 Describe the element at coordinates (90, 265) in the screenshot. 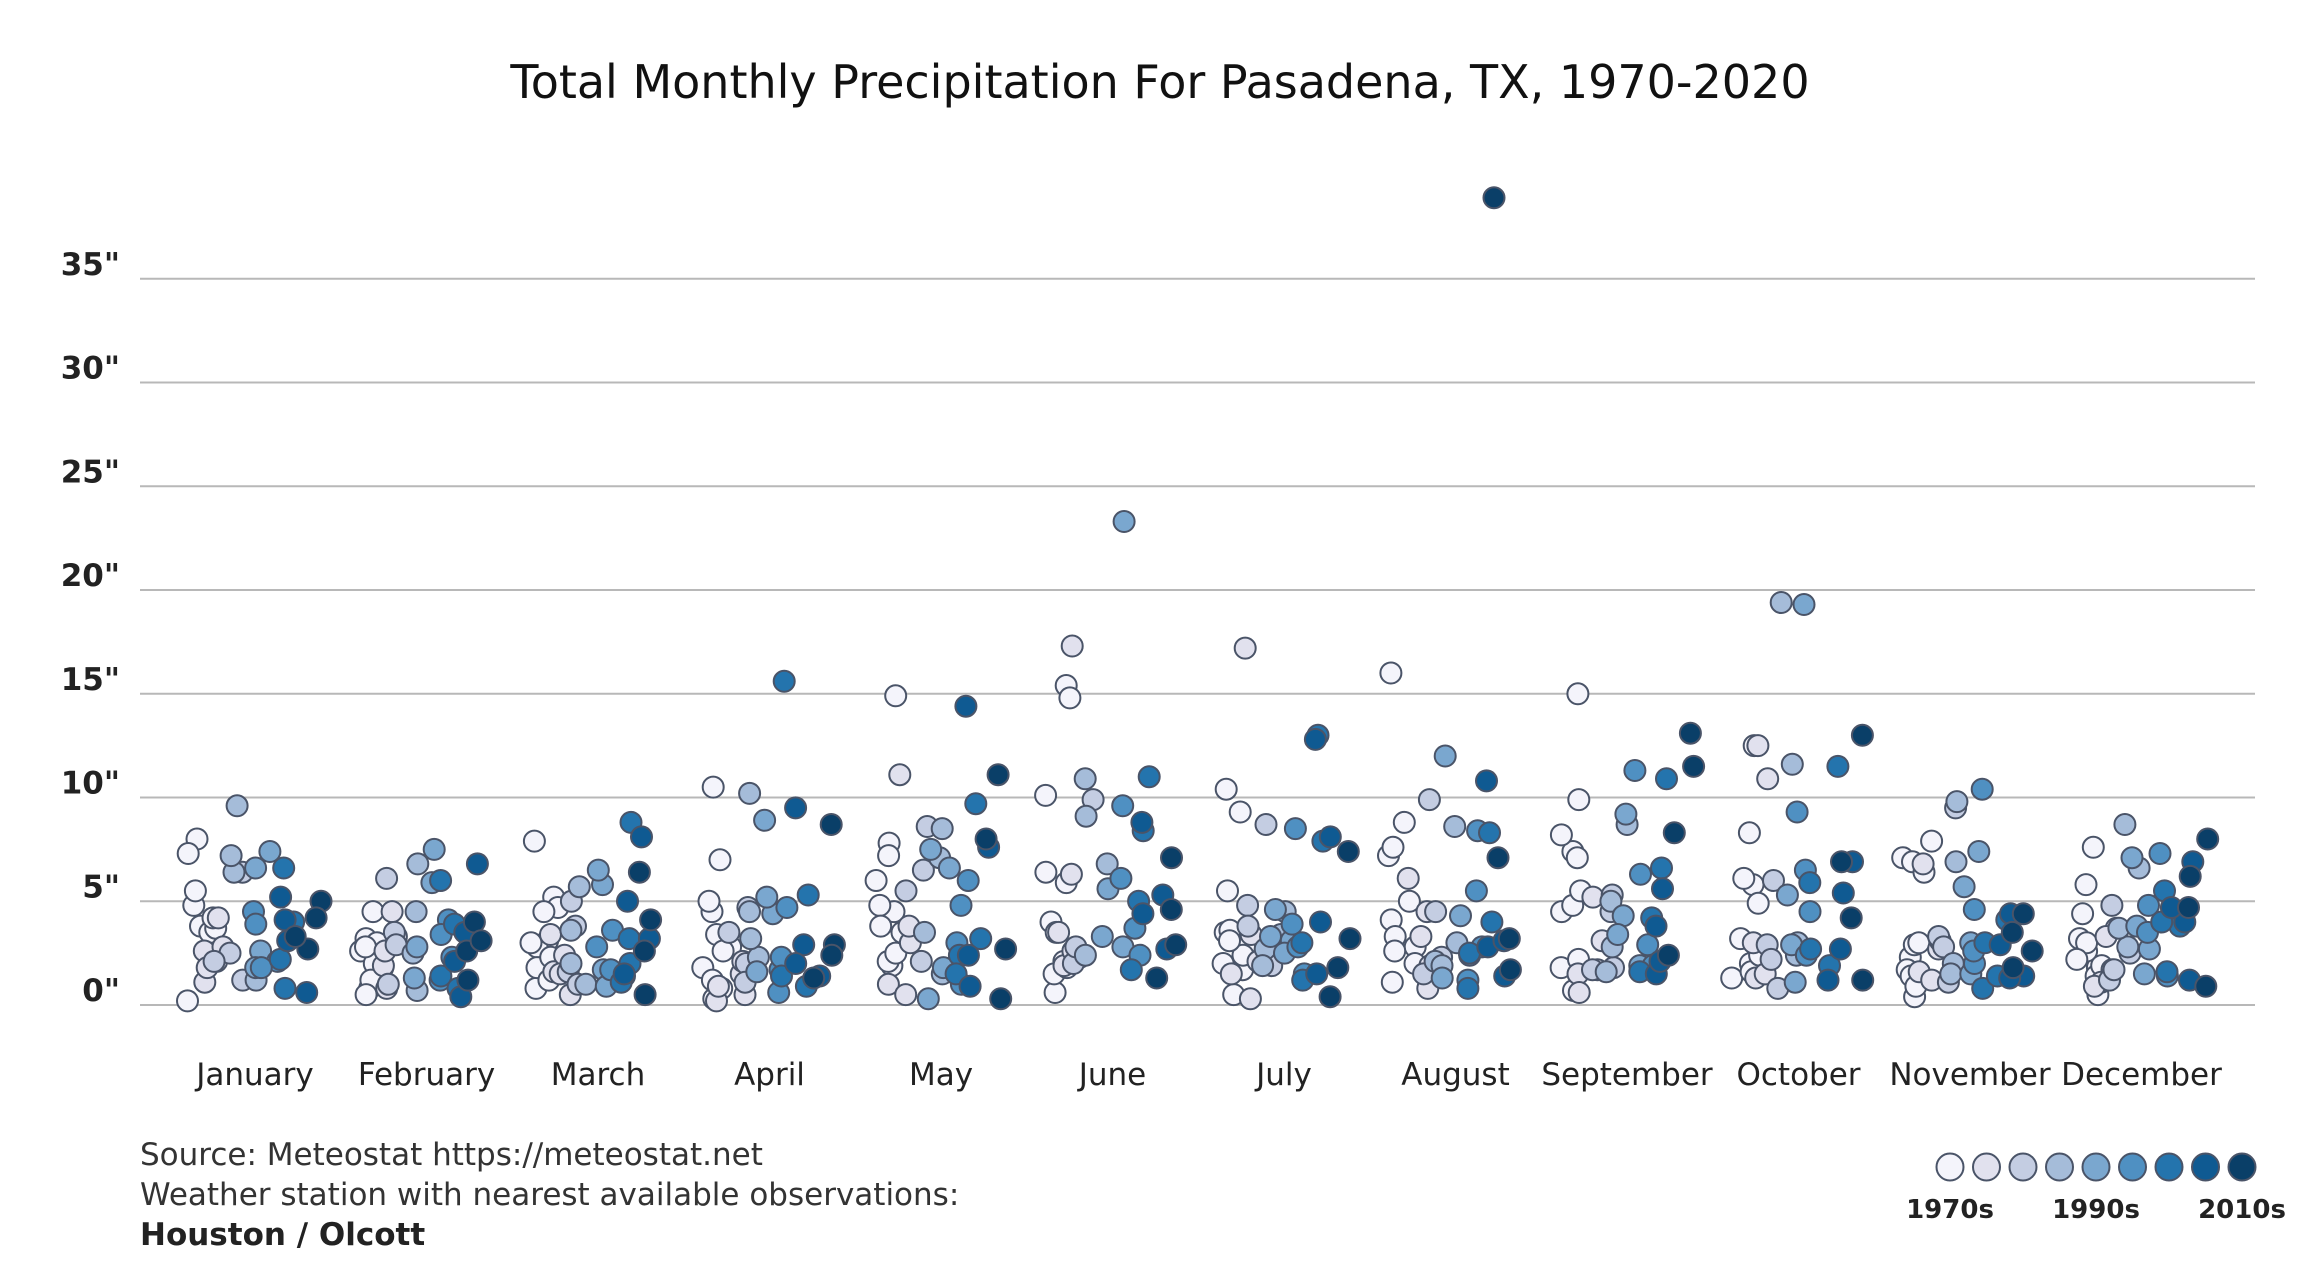

I see `y-tick-label: 35"` at that location.